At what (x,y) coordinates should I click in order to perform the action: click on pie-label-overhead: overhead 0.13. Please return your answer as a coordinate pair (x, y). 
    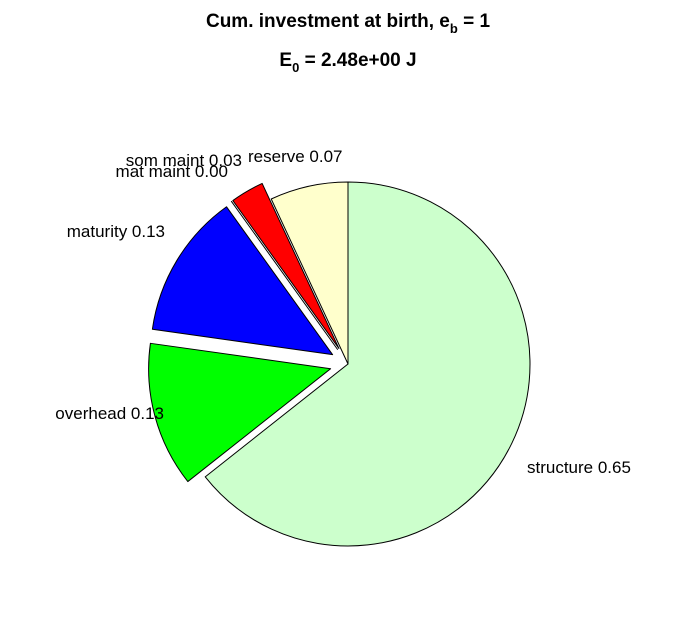
    Looking at the image, I should click on (109, 413).